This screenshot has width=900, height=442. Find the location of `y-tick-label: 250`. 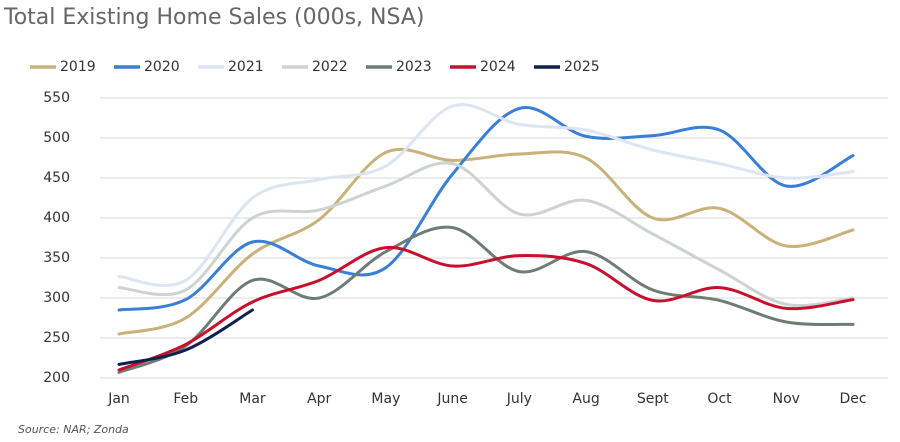

y-tick-label: 250 is located at coordinates (56, 338).